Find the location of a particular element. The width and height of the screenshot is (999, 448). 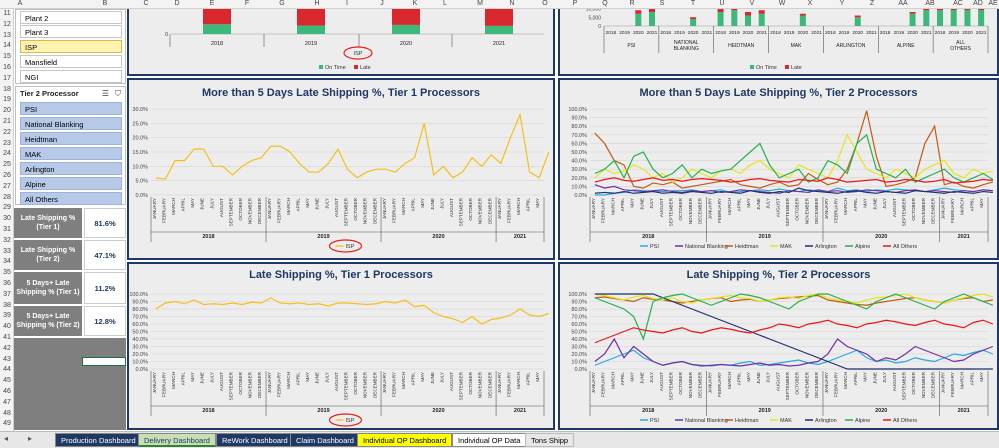

group-label: ALL is located at coordinates (960, 43).